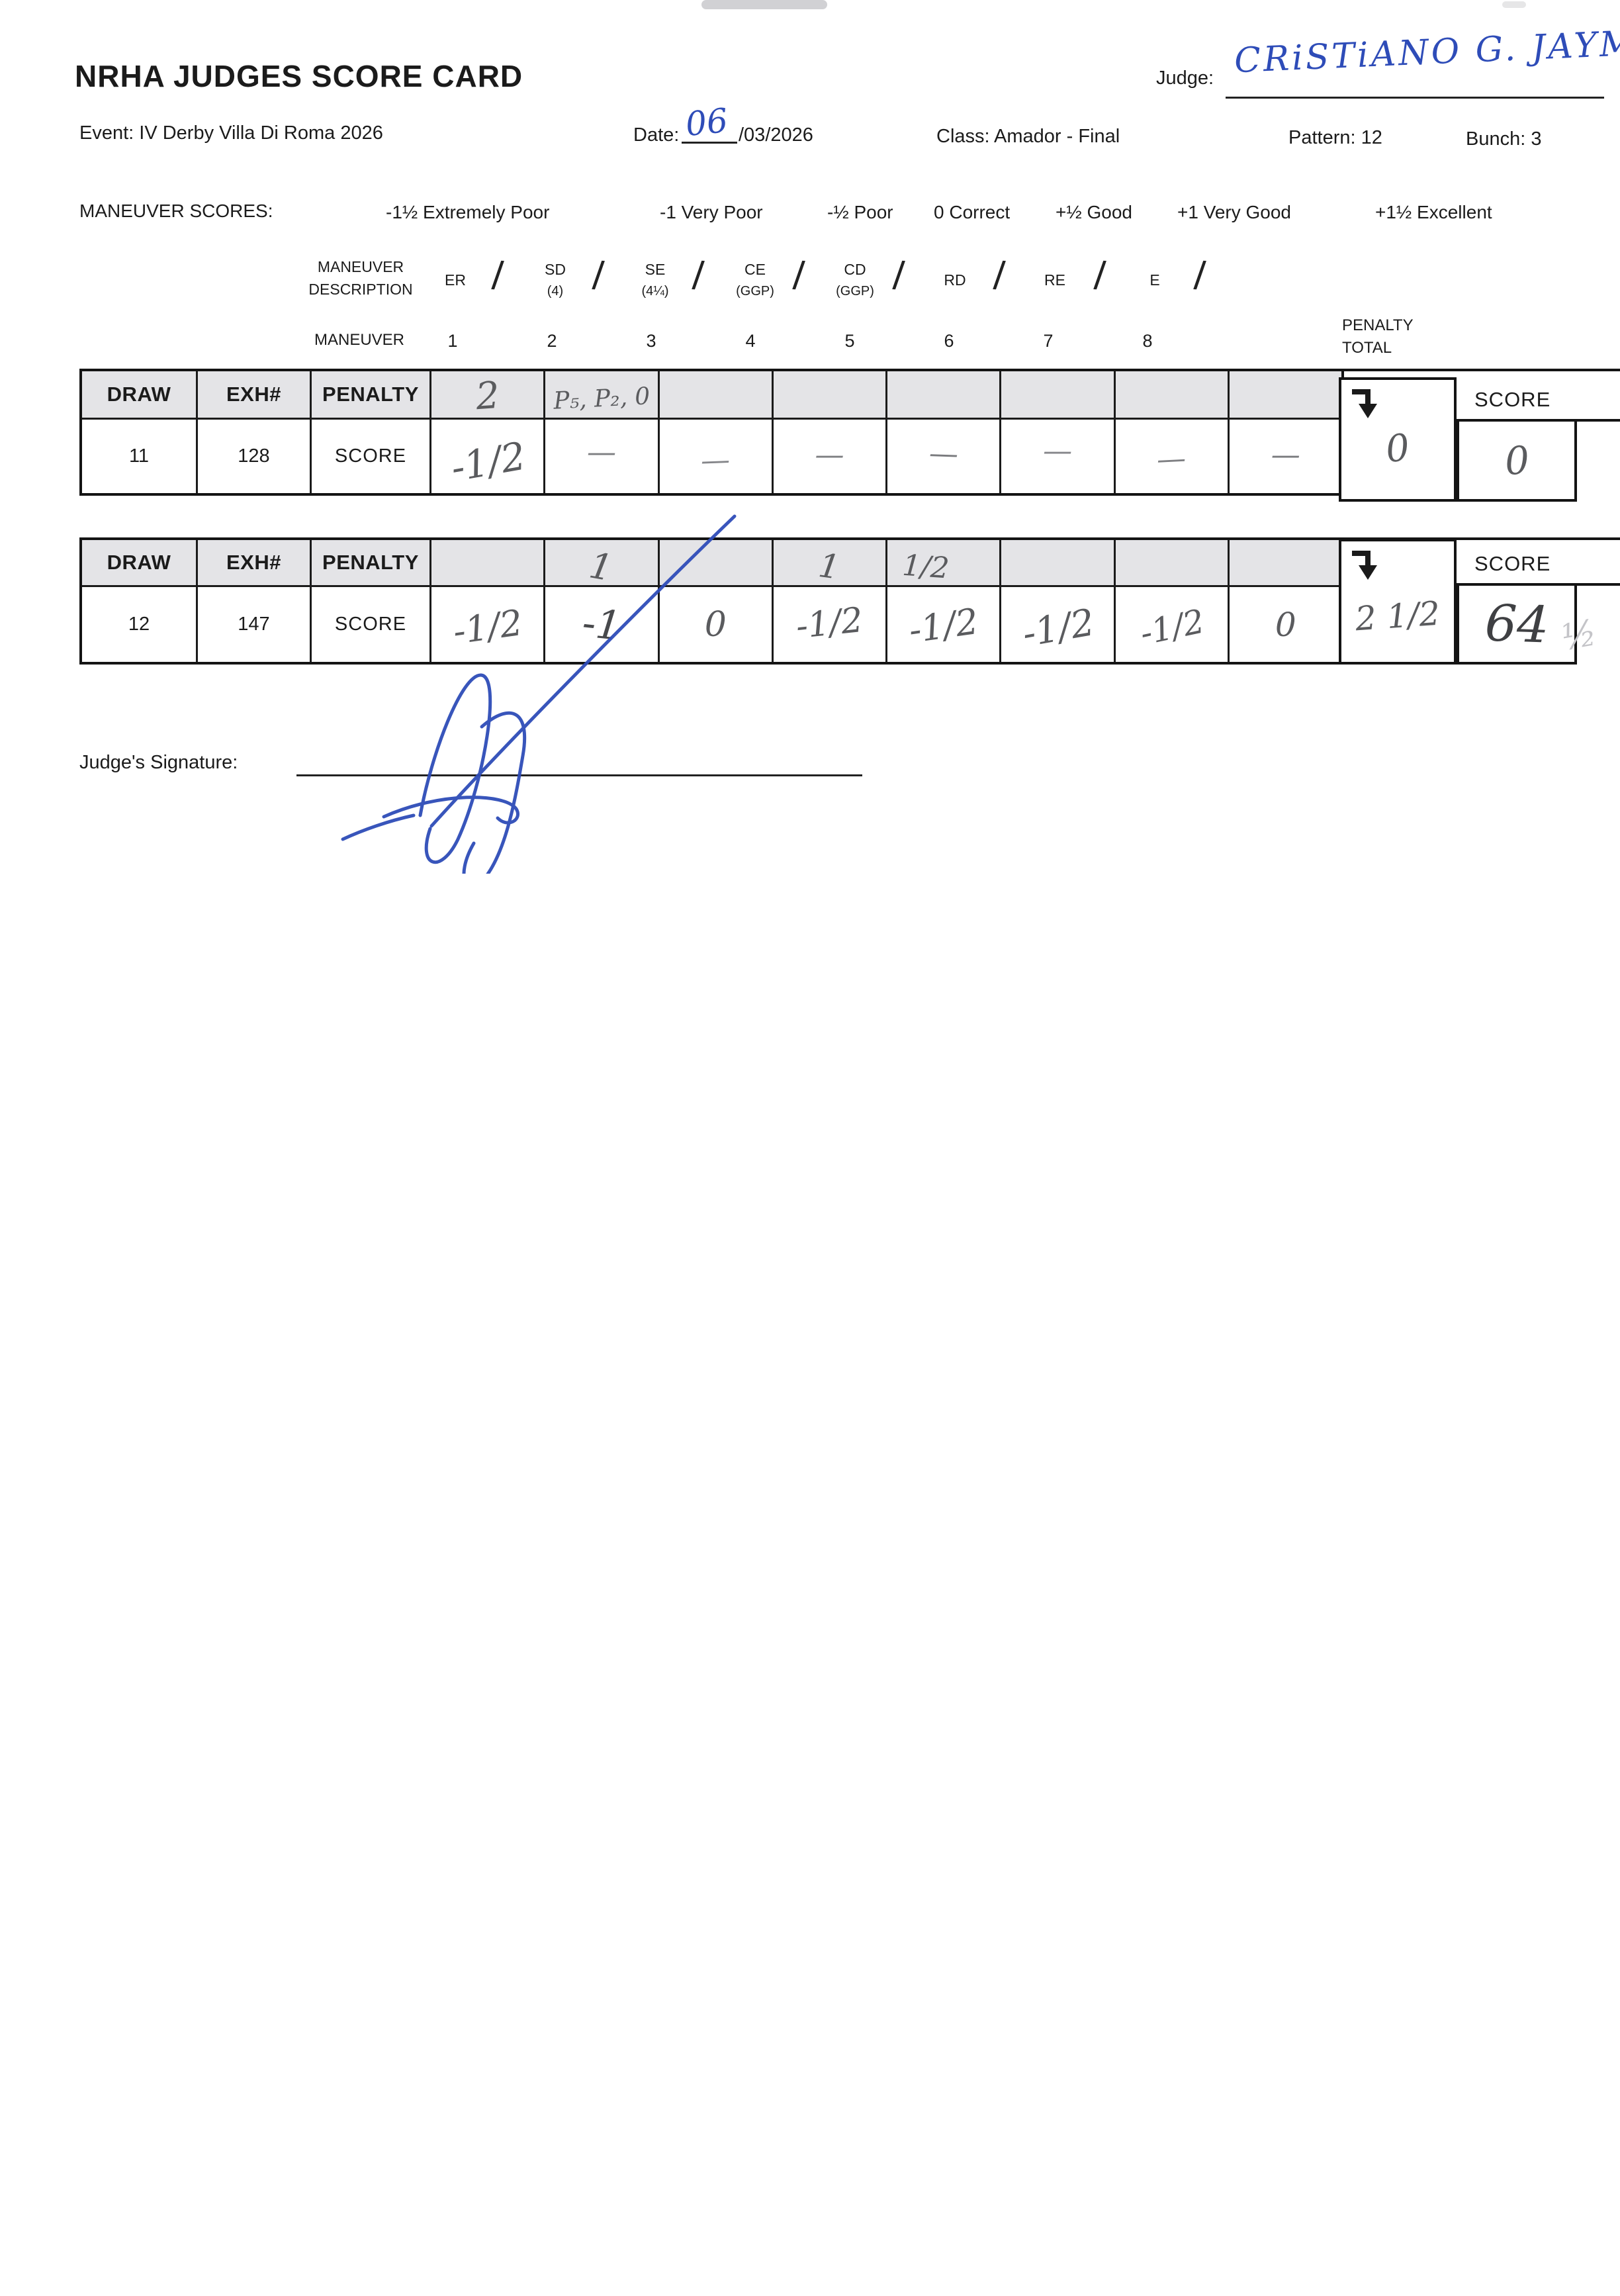 The height and width of the screenshot is (2296, 1620). What do you see at coordinates (949, 341) in the screenshot?
I see `maneuver-number-6: 6` at bounding box center [949, 341].